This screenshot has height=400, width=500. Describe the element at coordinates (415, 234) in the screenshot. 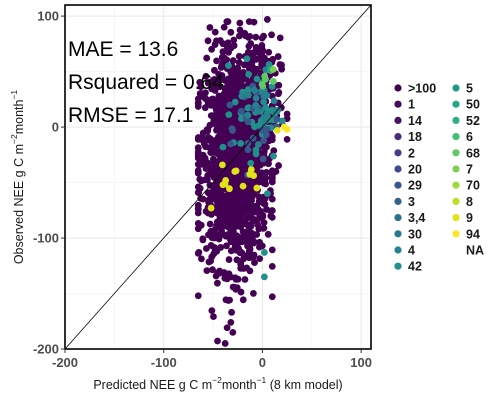

I see `legend-label: 30` at that location.